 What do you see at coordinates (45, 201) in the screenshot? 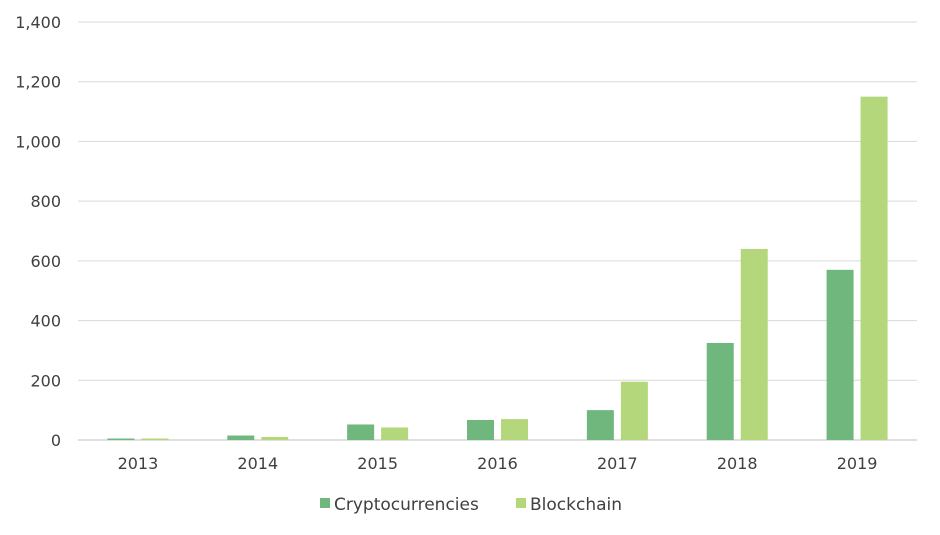
I see `y-tick-label: 800` at bounding box center [45, 201].